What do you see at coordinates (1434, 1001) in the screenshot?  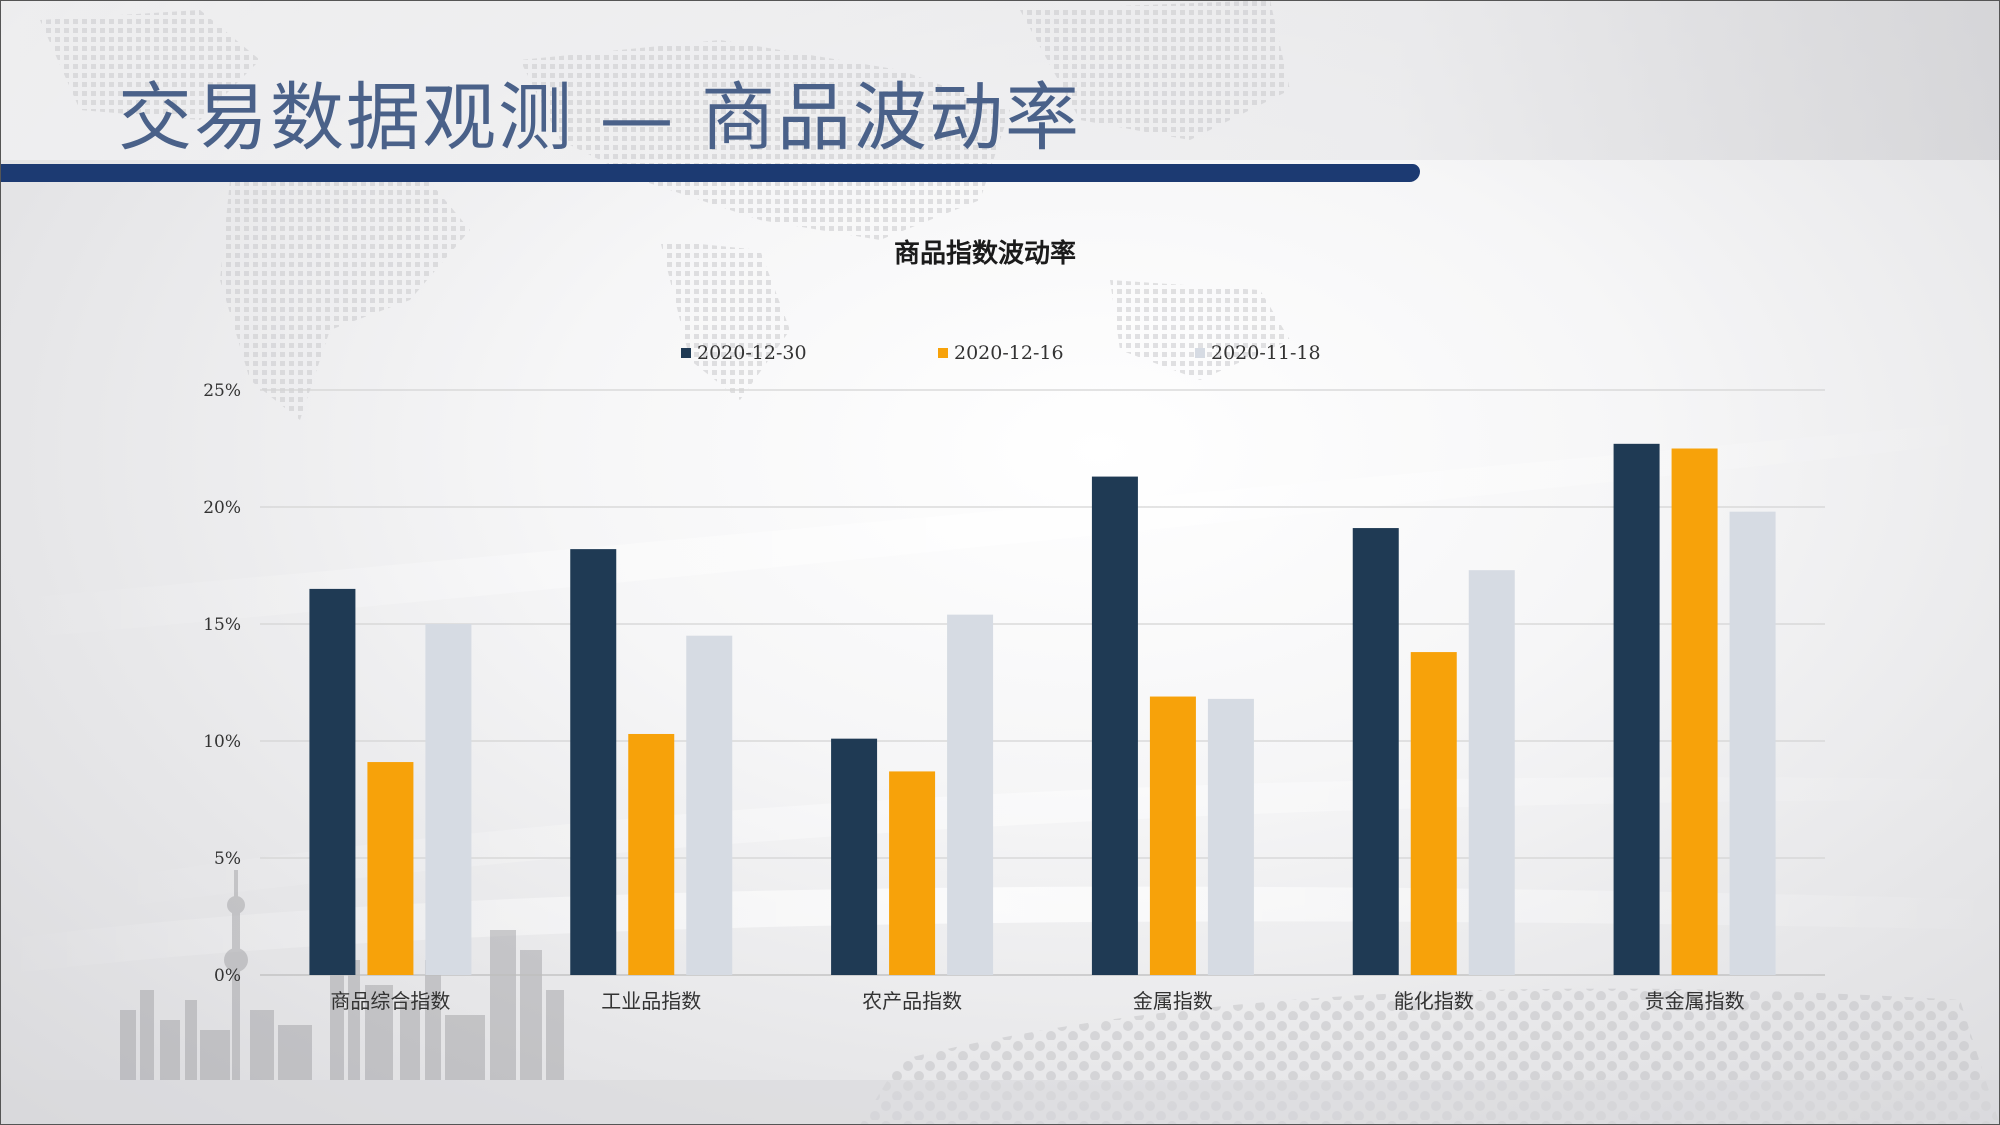 I see `x-category-label: 能化指数` at bounding box center [1434, 1001].